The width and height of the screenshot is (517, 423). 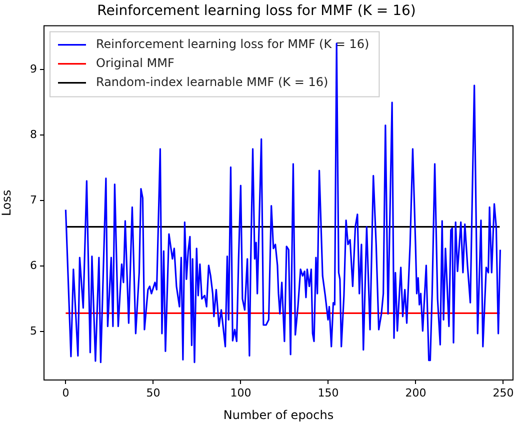 What do you see at coordinates (66, 393) in the screenshot?
I see `x-tick-label: 0` at bounding box center [66, 393].